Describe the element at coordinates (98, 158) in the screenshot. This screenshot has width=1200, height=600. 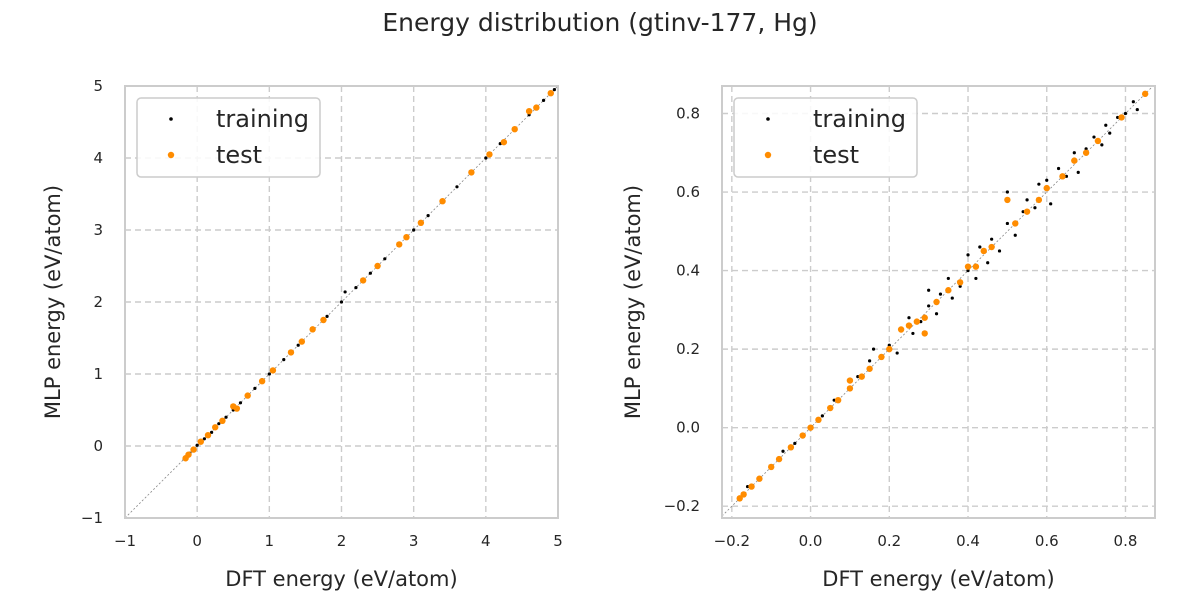
I see `y-tick-label: 4` at that location.